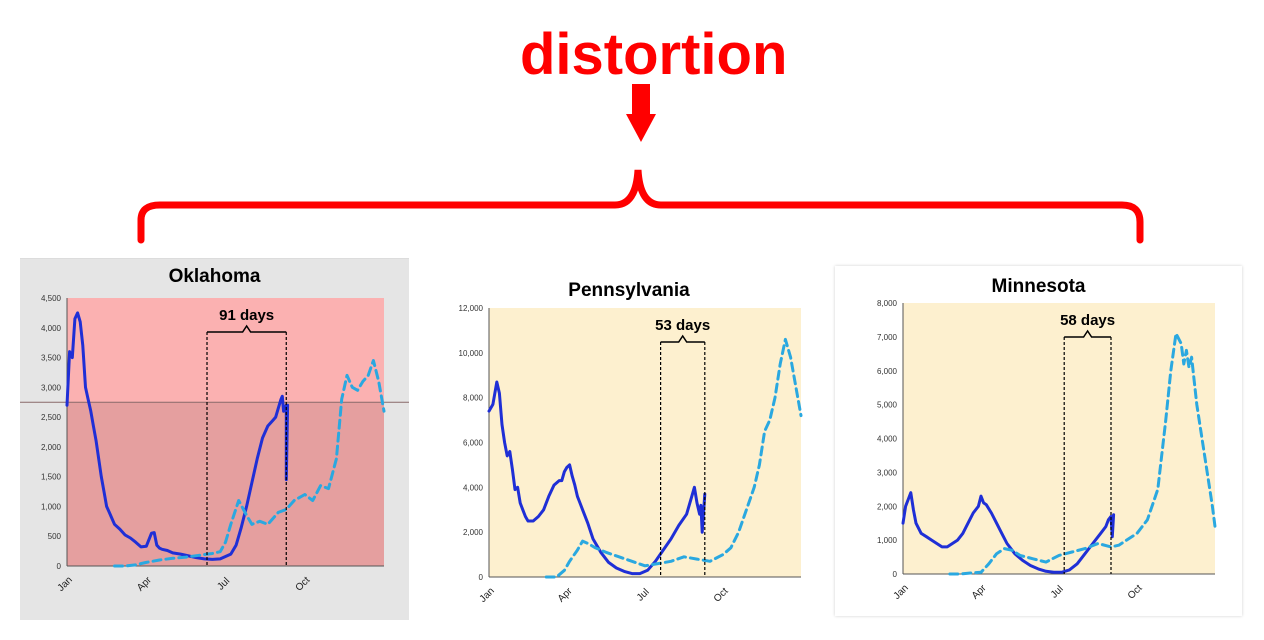 The height and width of the screenshot is (640, 1264). Describe the element at coordinates (246, 315) in the screenshot. I see `gap-label: 91 days` at that location.